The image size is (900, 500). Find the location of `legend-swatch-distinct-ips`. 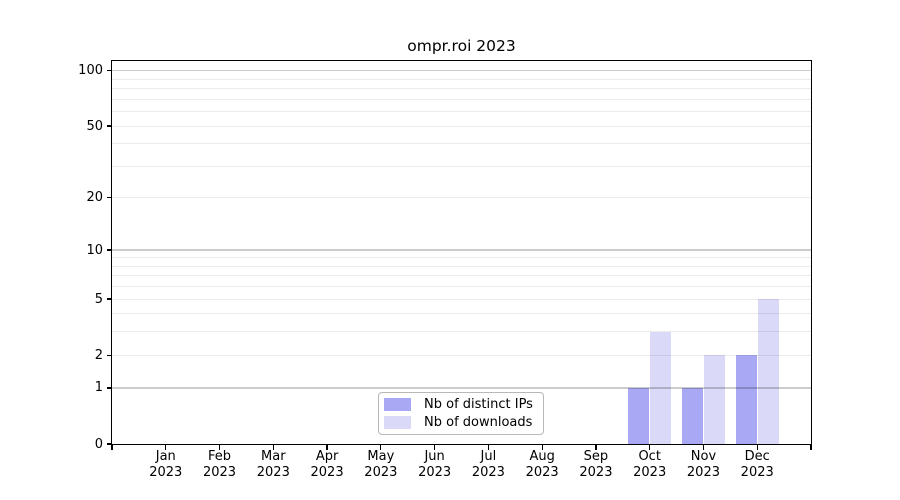

legend-swatch-distinct-ips is located at coordinates (397, 405).